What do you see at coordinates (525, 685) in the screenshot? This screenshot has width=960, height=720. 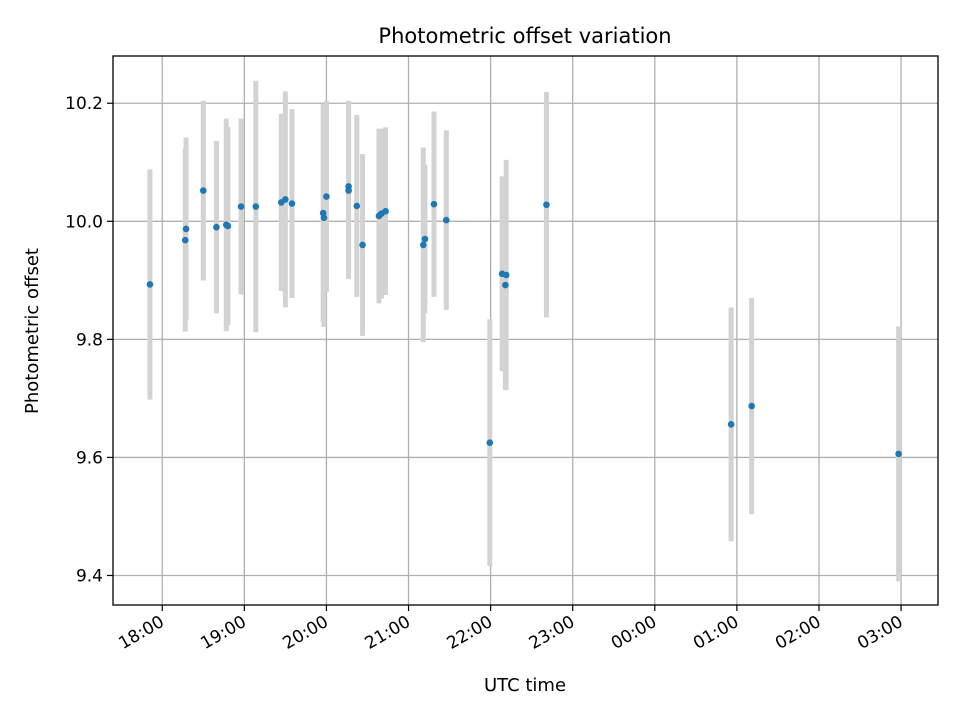 I see `x-axis-label: UTC time` at bounding box center [525, 685].